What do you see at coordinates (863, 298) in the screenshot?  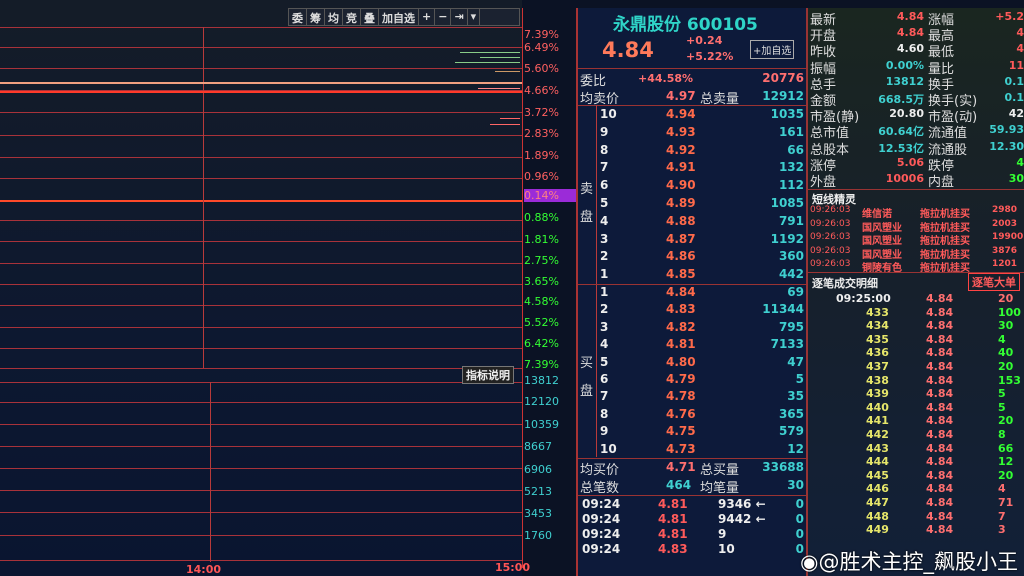 I see `detail-time: 09:25:00` at bounding box center [863, 298].